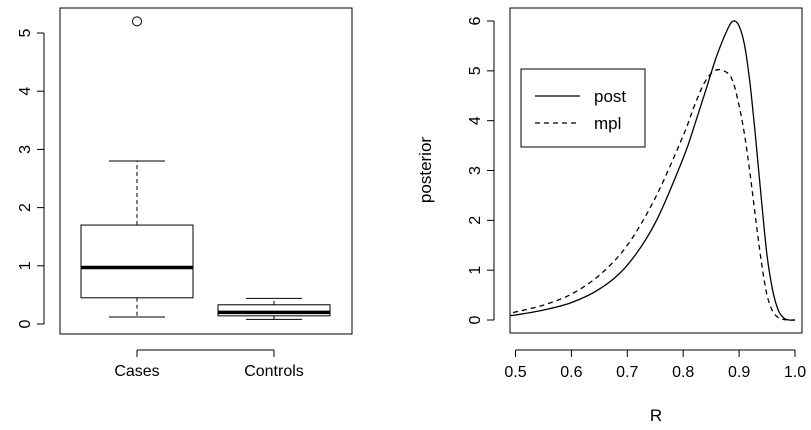 The width and height of the screenshot is (811, 430). Describe the element at coordinates (274, 371) in the screenshot. I see `boxplot-x-tick-label: Controls` at that location.